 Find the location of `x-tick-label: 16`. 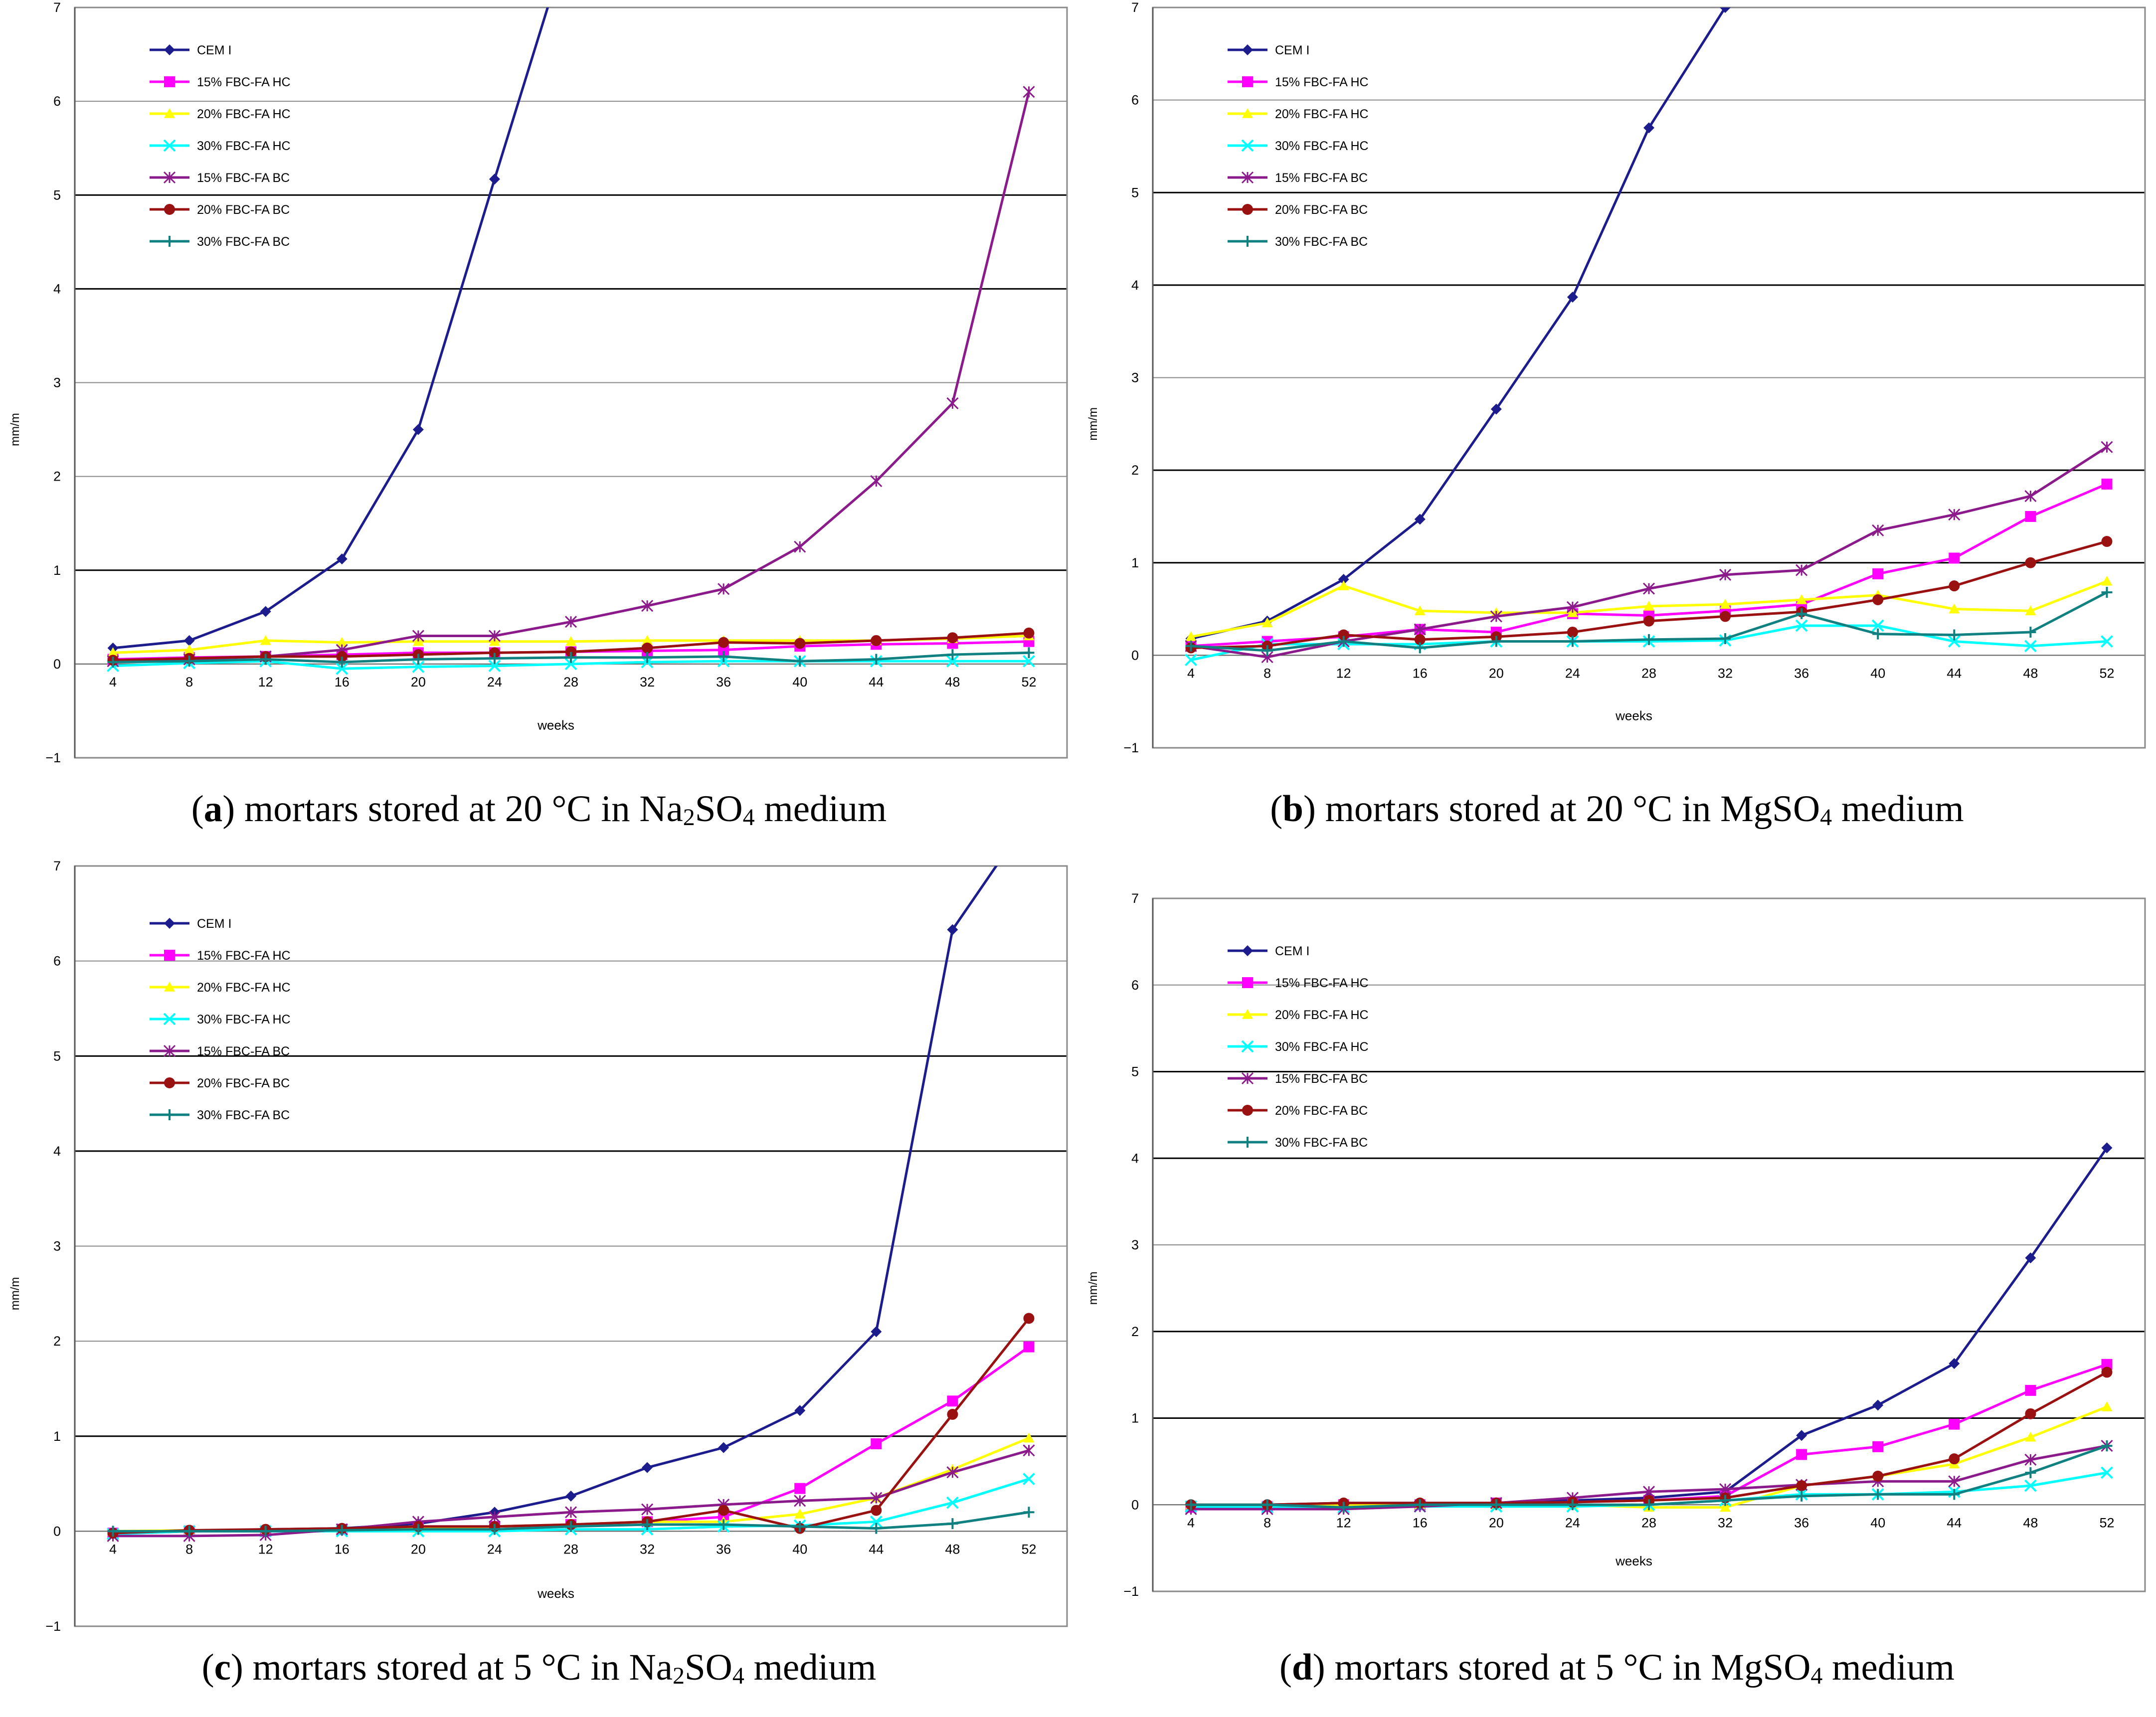

x-tick-label: 16 is located at coordinates (342, 1549).